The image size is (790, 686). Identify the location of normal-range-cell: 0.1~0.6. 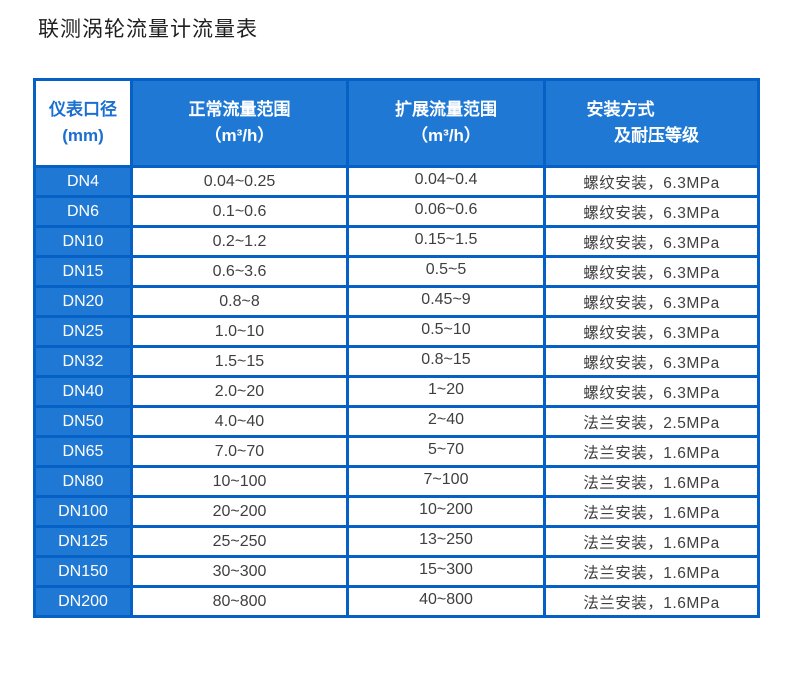
(239, 211).